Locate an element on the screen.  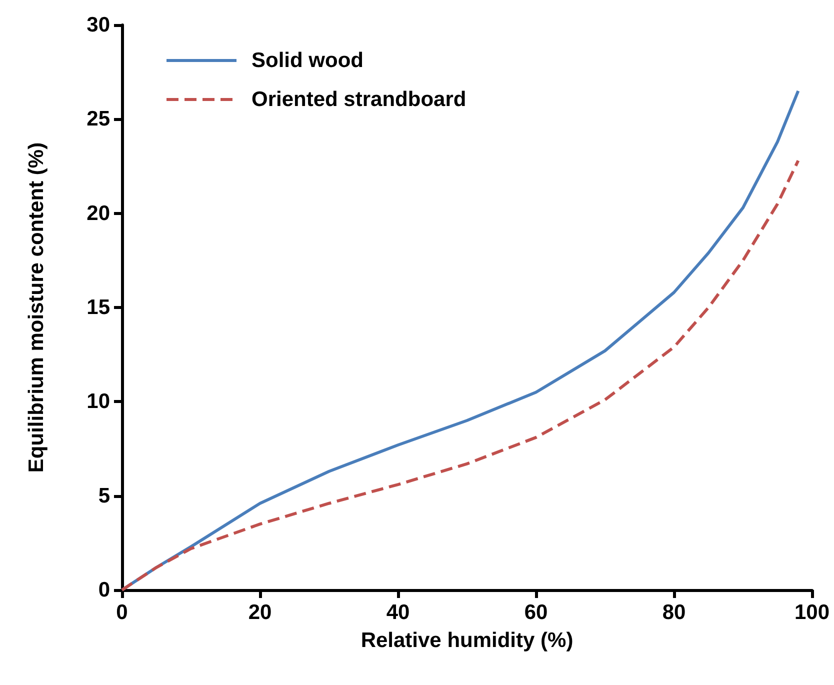
legend-label: Oriented strandboard is located at coordinates (359, 99).